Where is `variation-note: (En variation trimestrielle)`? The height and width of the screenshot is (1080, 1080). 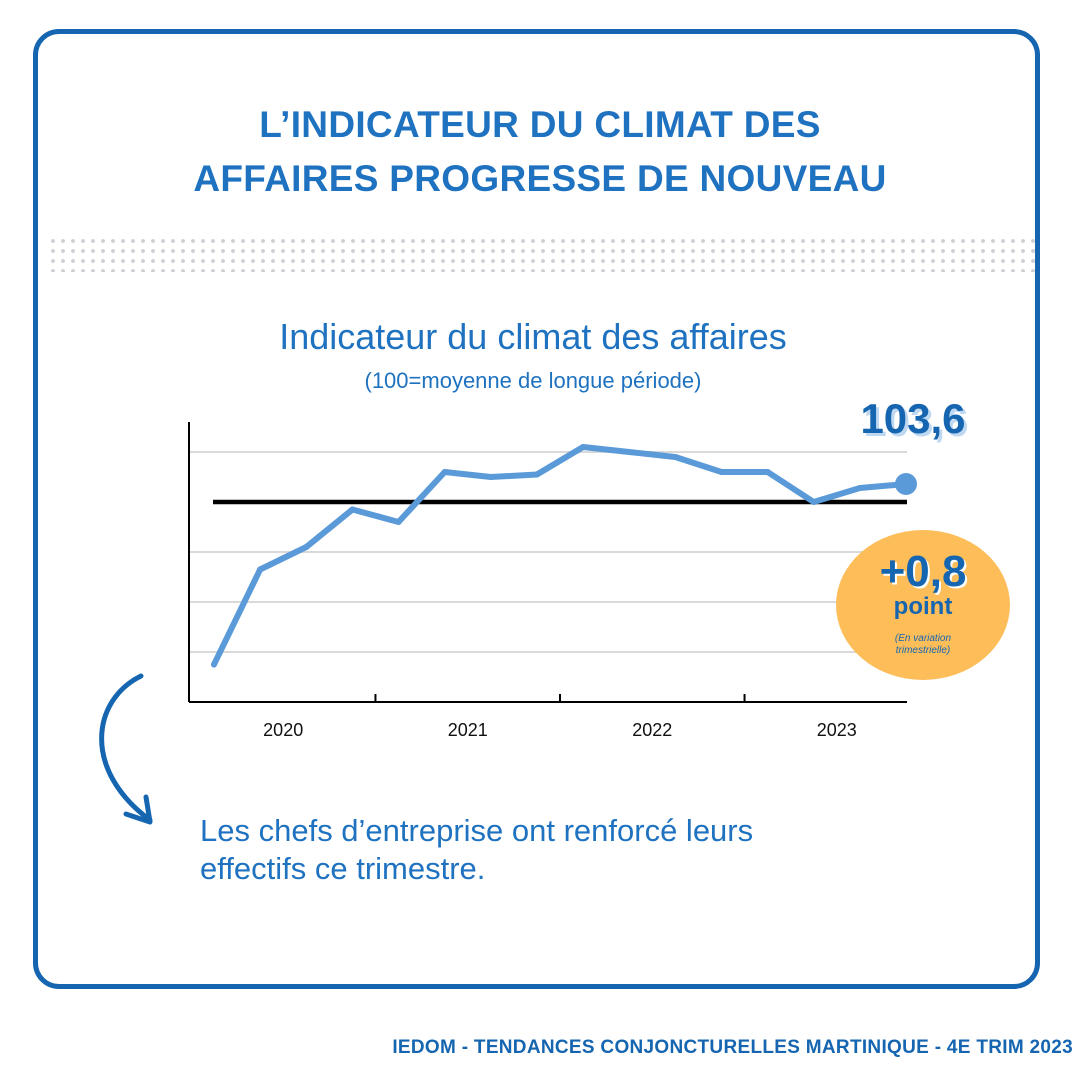
variation-note: (En variation trimestrielle) is located at coordinates (923, 644).